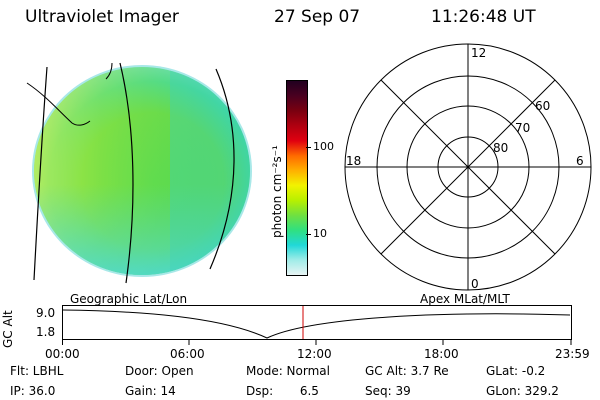  Describe the element at coordinates (407, 371) in the screenshot. I see `info-gc-alt: GC Alt: 3.7 Re` at that location.